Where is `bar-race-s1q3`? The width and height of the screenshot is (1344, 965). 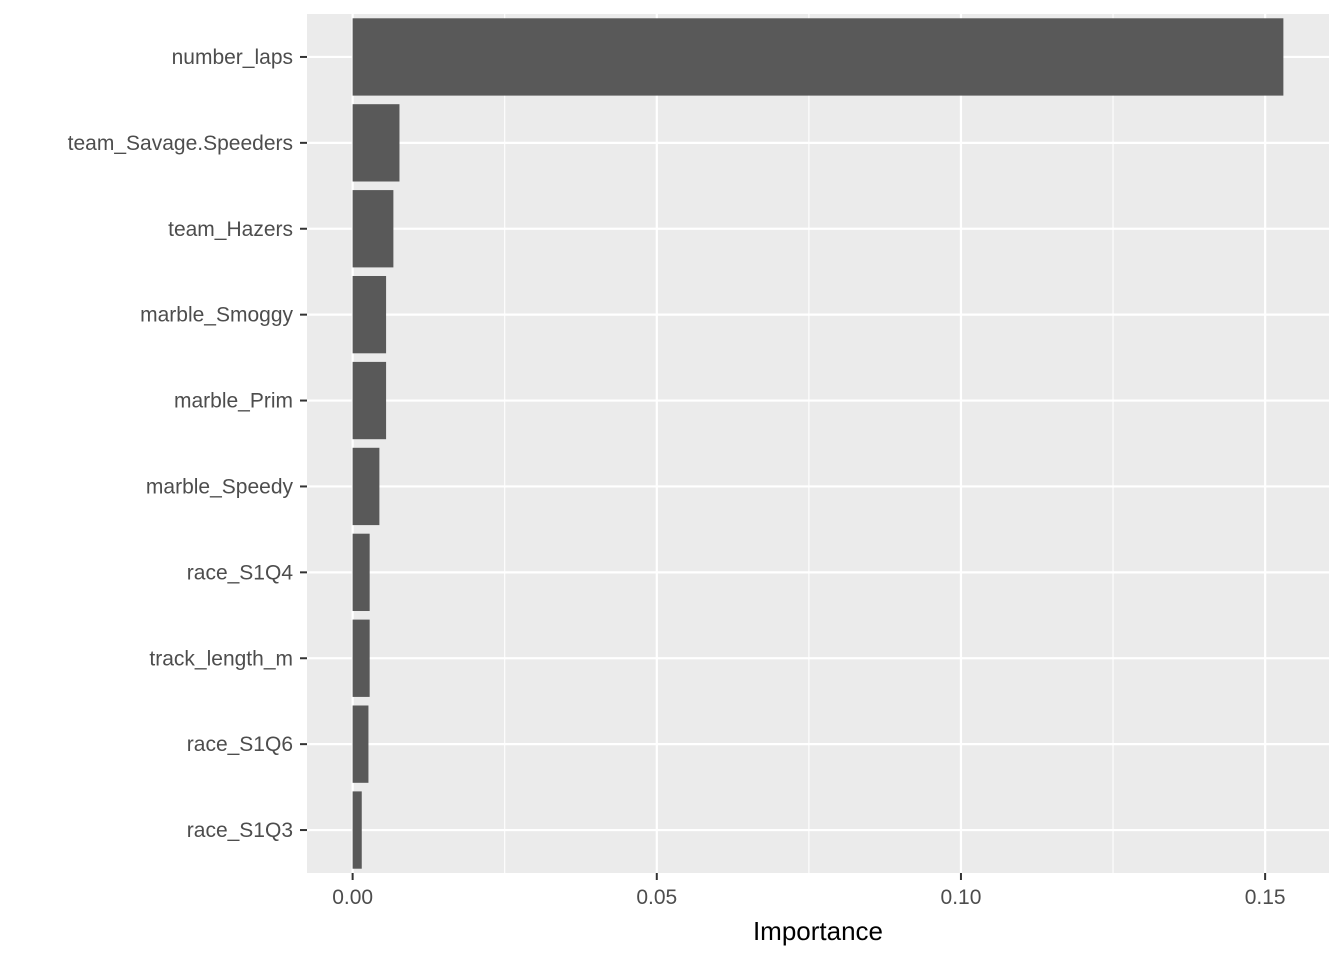 bar-race-s1q3 is located at coordinates (357, 830).